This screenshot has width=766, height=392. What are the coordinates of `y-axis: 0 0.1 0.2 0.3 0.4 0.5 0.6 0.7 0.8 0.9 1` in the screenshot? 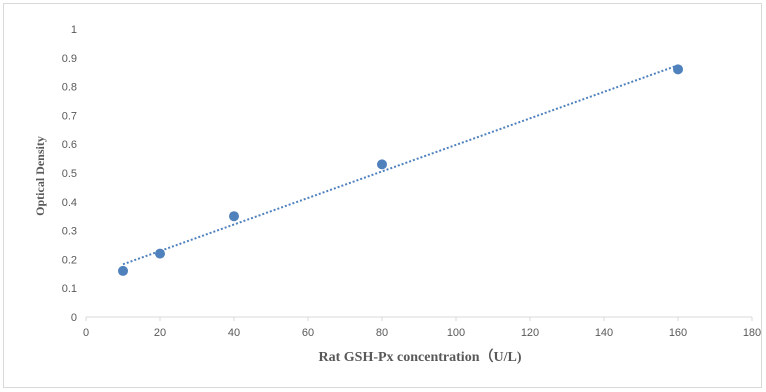 It's located at (69, 174).